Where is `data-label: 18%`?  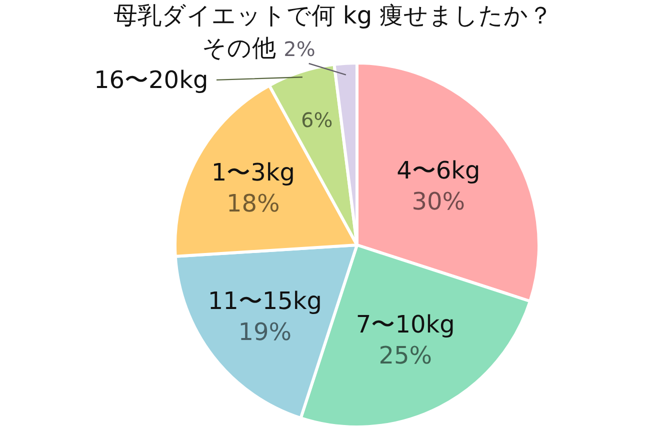
data-label: 18% is located at coordinates (253, 204).